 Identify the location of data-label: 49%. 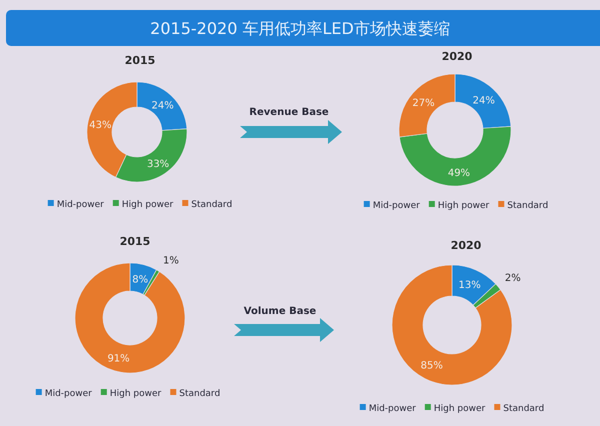
(459, 173).